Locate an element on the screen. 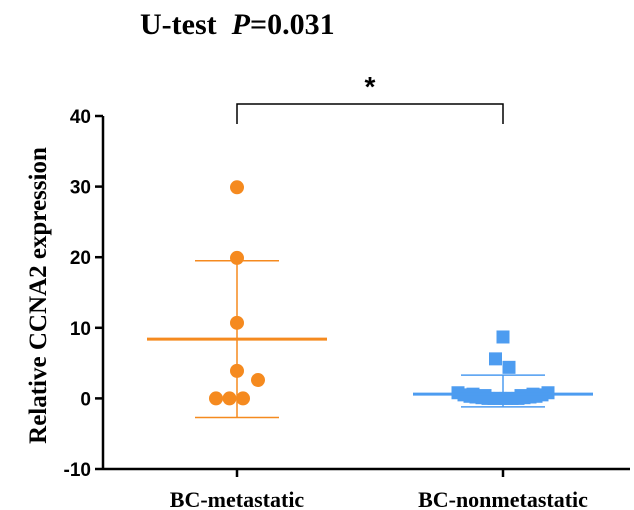 The image size is (634, 510). title-prefix: U-test is located at coordinates (178, 24).